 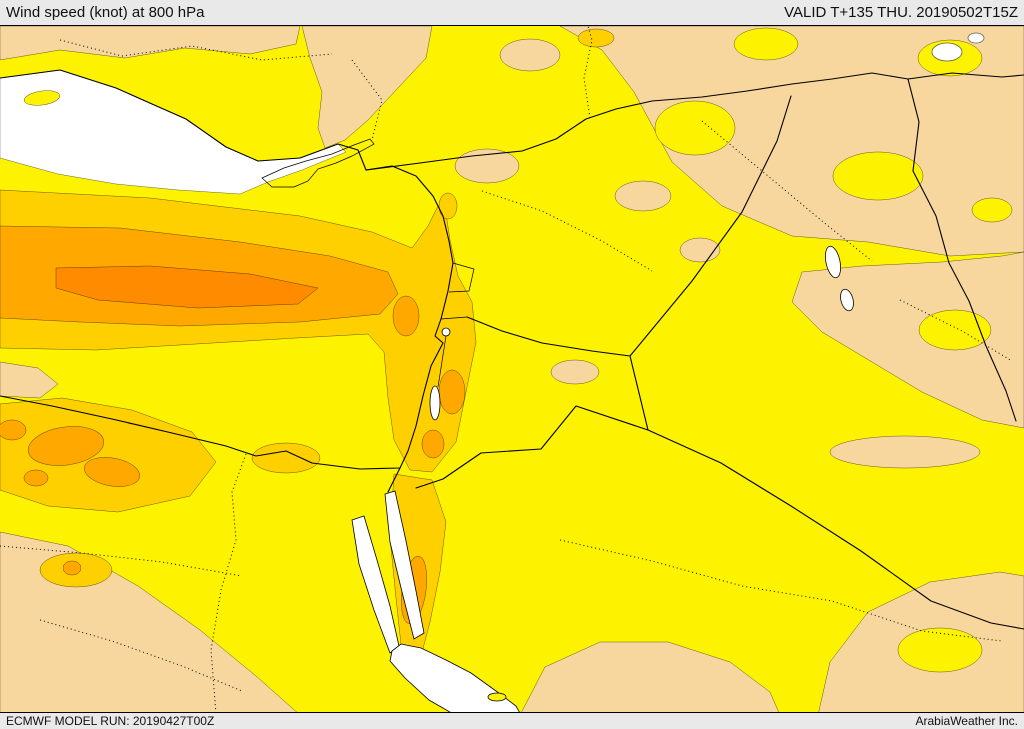 What do you see at coordinates (833, 262) in the screenshot?
I see `lake-tharthar` at bounding box center [833, 262].